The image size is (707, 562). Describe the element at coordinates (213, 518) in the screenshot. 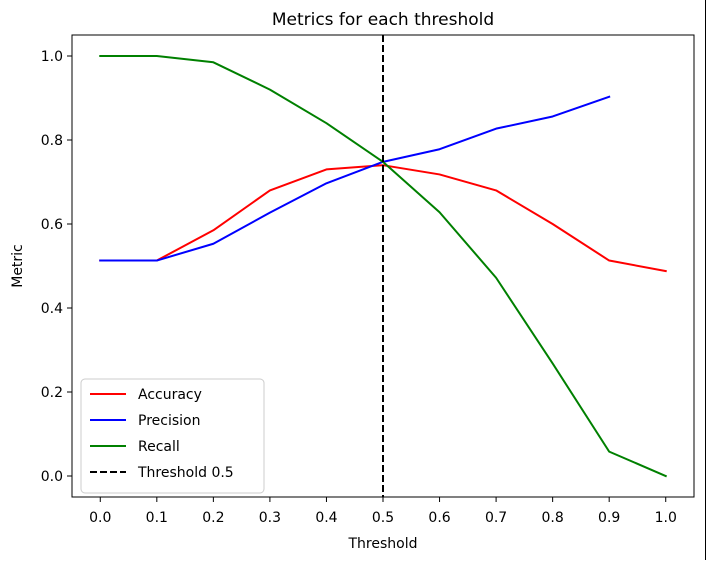

I see `x-tick-label: 0.2` at that location.